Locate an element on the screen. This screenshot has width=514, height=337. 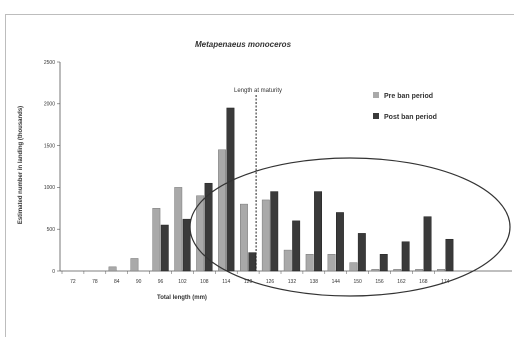
y-tick-label: 1000 is located at coordinates (49, 188).